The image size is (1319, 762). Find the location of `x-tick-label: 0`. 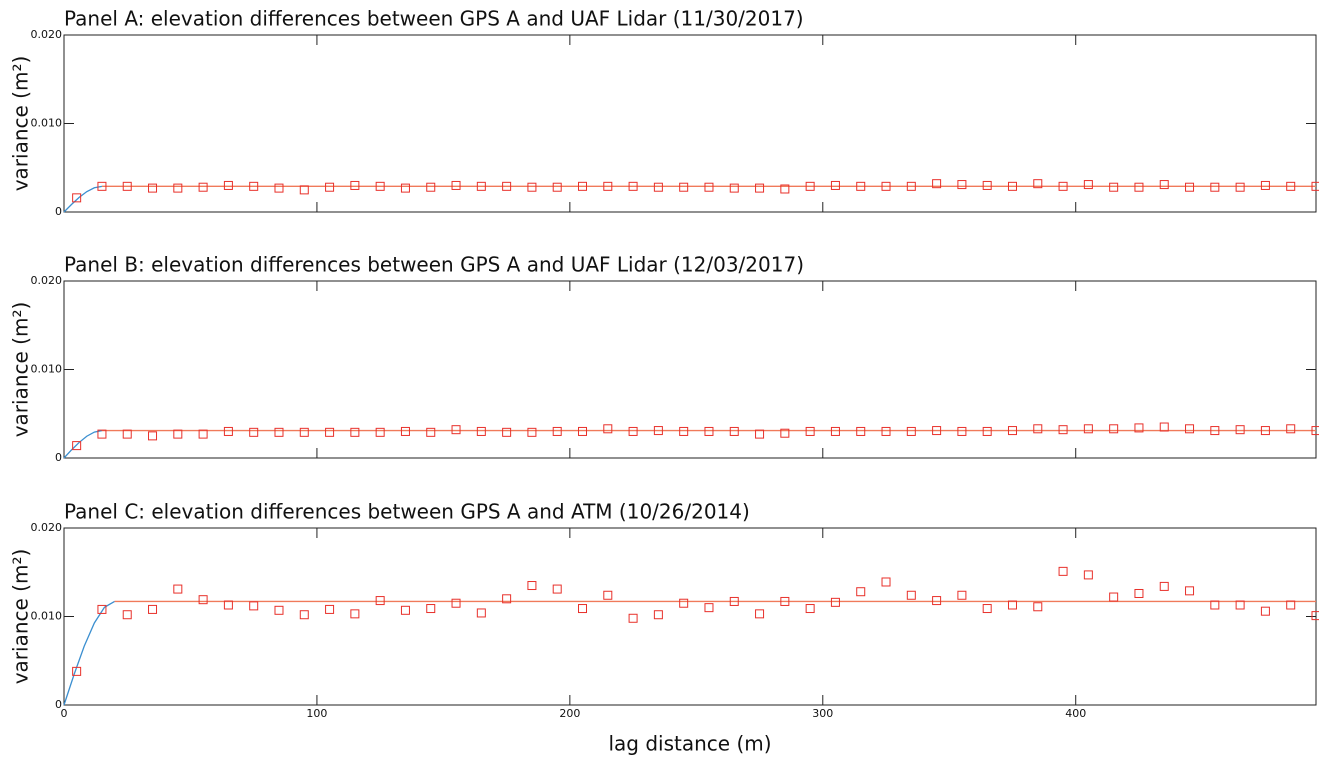

x-tick-label: 0 is located at coordinates (64, 713).